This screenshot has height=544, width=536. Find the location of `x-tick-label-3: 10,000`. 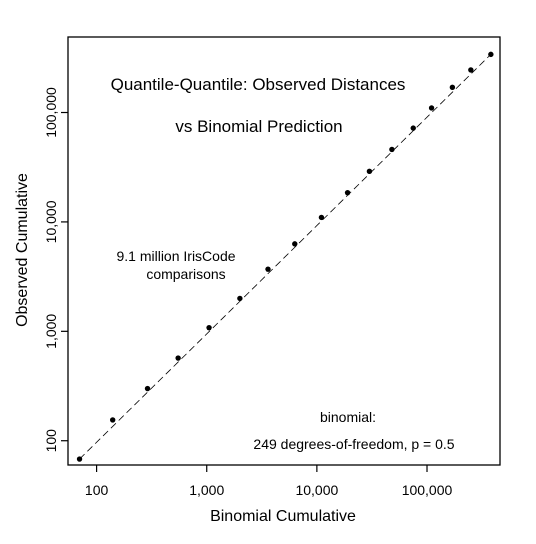

x-tick-label-3: 10,000 is located at coordinates (316, 490).